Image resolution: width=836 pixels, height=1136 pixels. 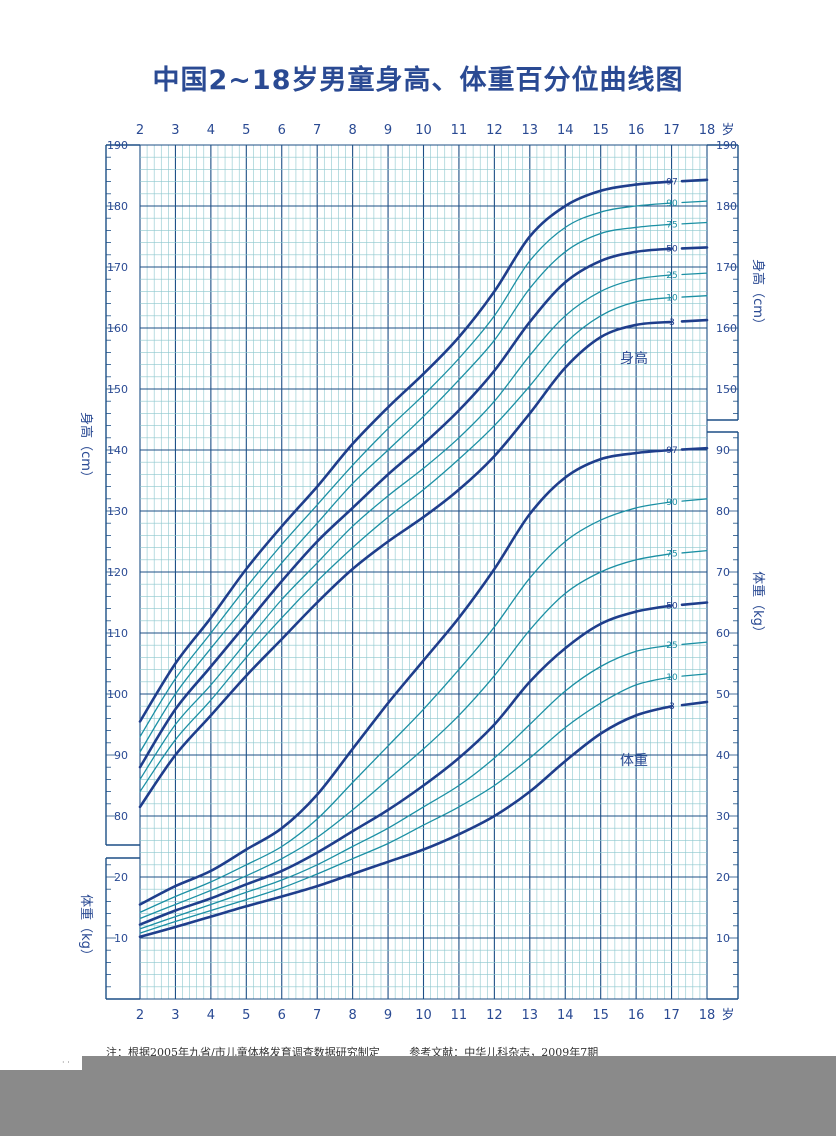 I want to click on x-tick-label-top: 9, so click(x=388, y=130).